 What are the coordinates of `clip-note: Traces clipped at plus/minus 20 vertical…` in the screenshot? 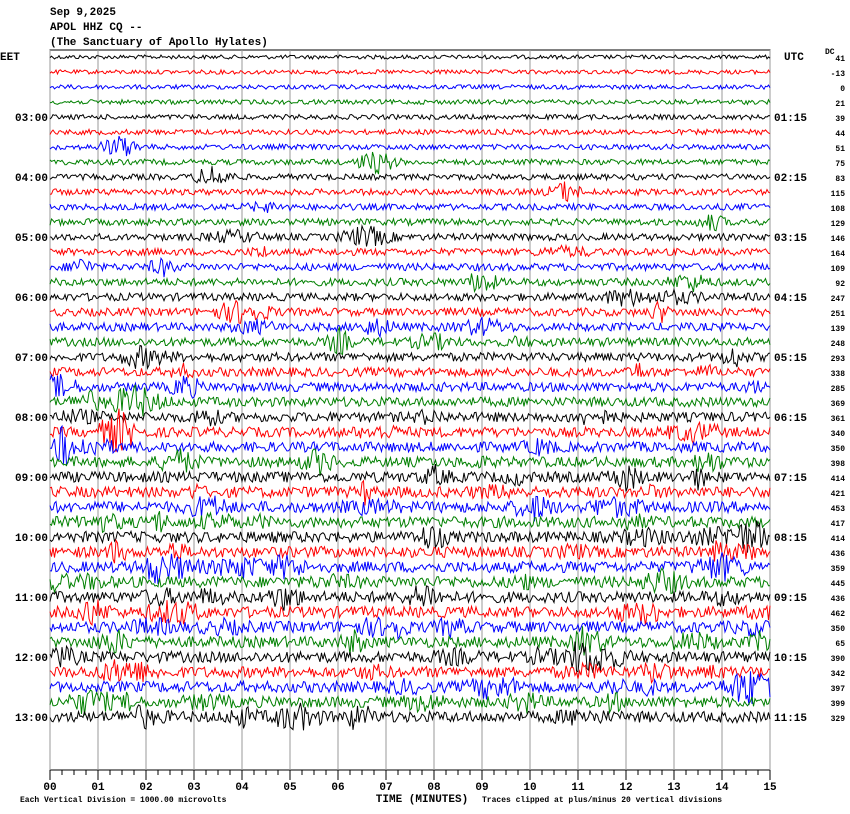 It's located at (602, 800).